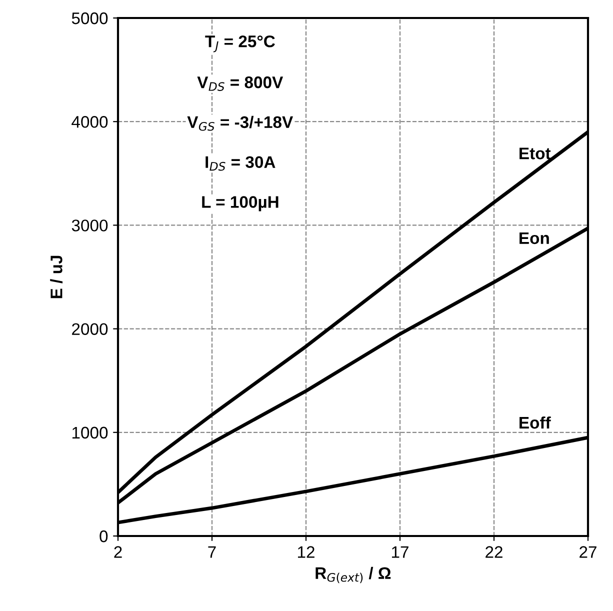  Describe the element at coordinates (240, 83) in the screenshot. I see `annotation: V$_{DS}$ = 800V` at that location.